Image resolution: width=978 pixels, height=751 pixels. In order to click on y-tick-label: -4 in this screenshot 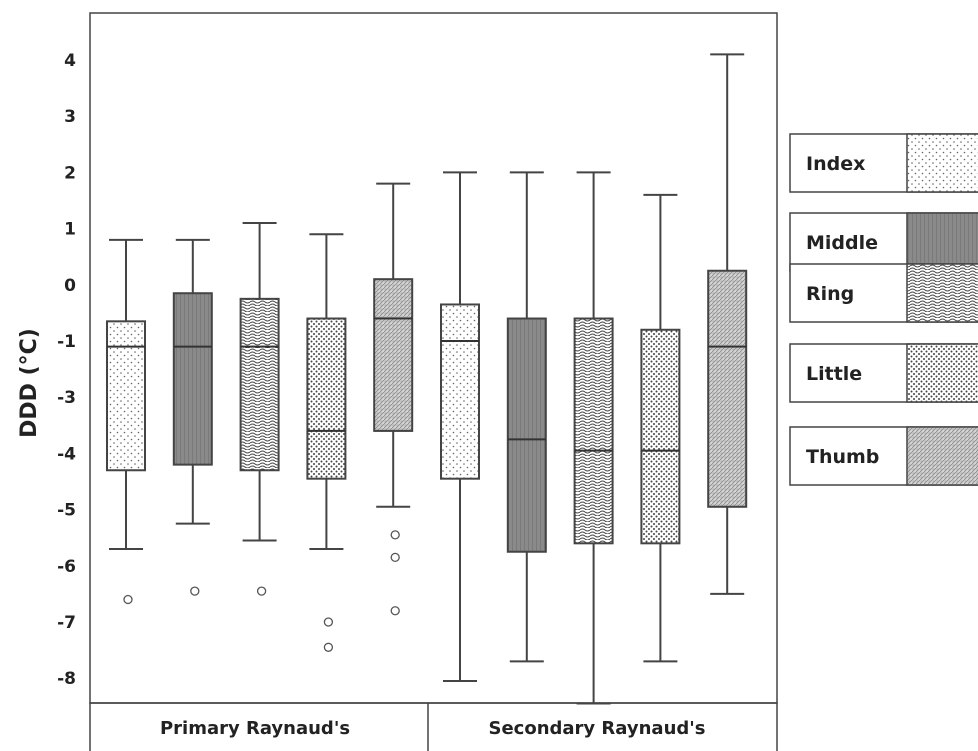, I will do `click(66, 454)`.